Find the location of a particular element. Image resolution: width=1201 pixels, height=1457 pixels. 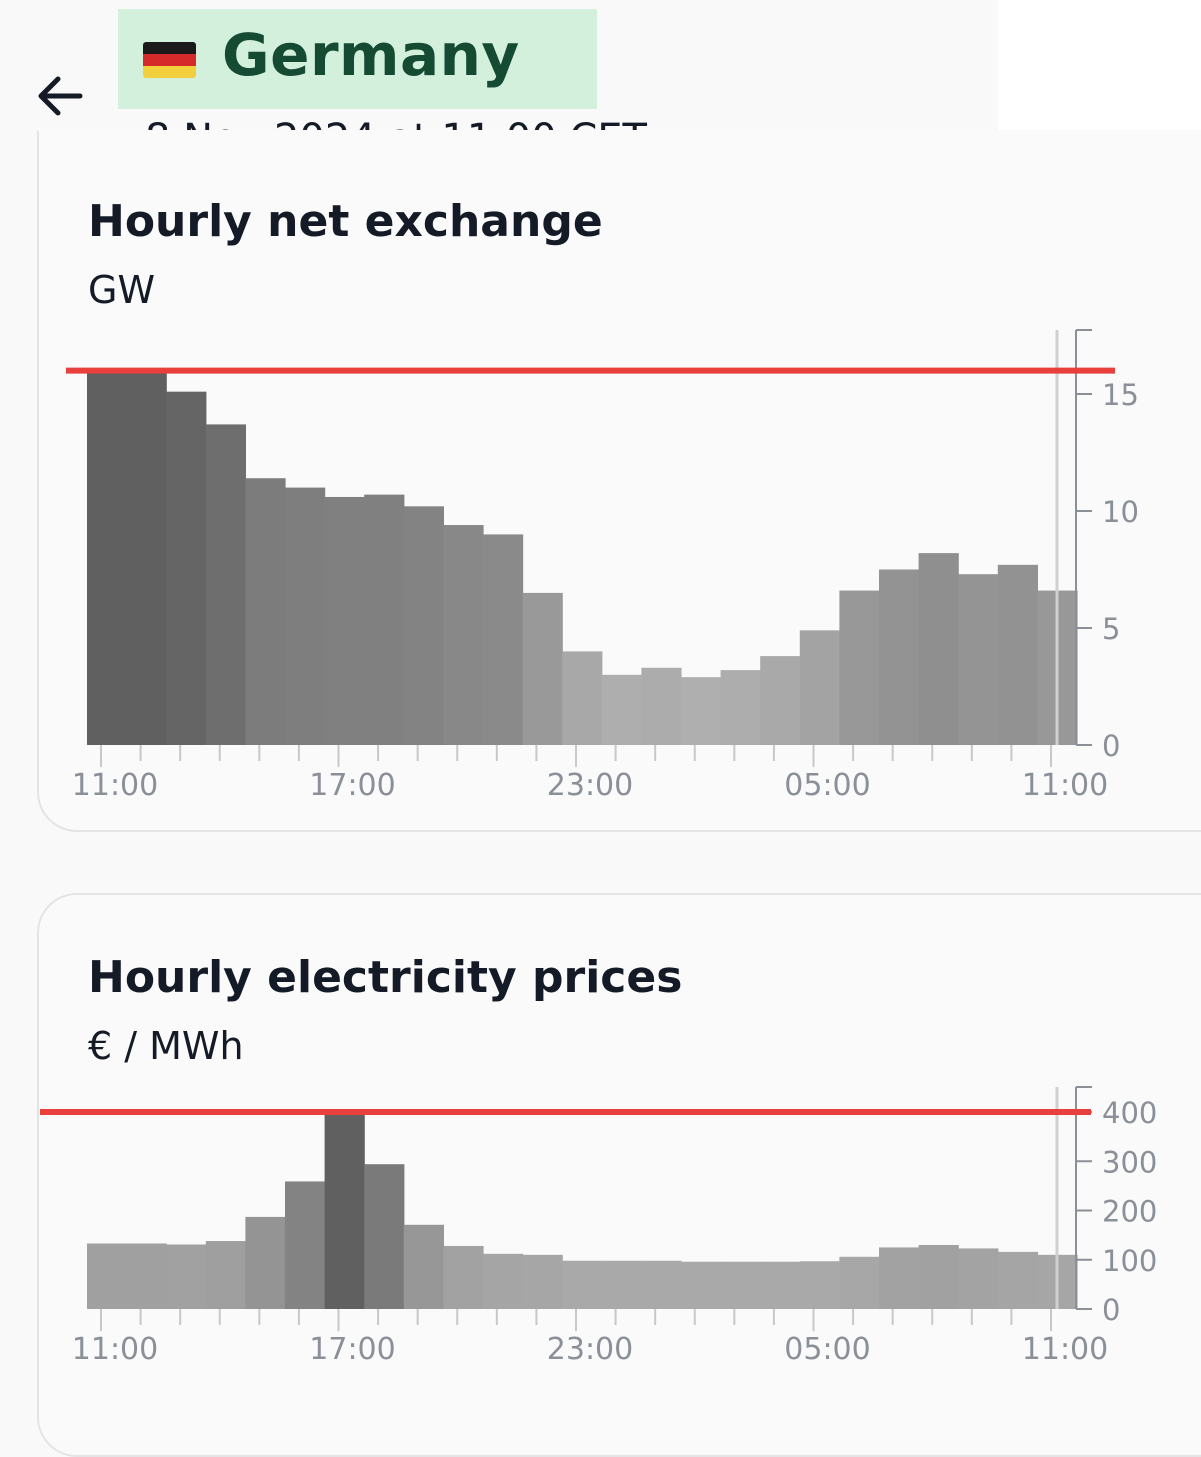

y-tick-label-3: 300 is located at coordinates (1129, 1162).